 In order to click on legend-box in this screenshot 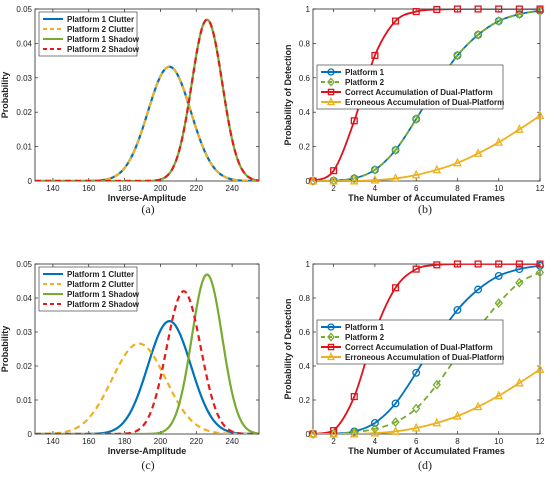, I will do `click(410, 87)`.